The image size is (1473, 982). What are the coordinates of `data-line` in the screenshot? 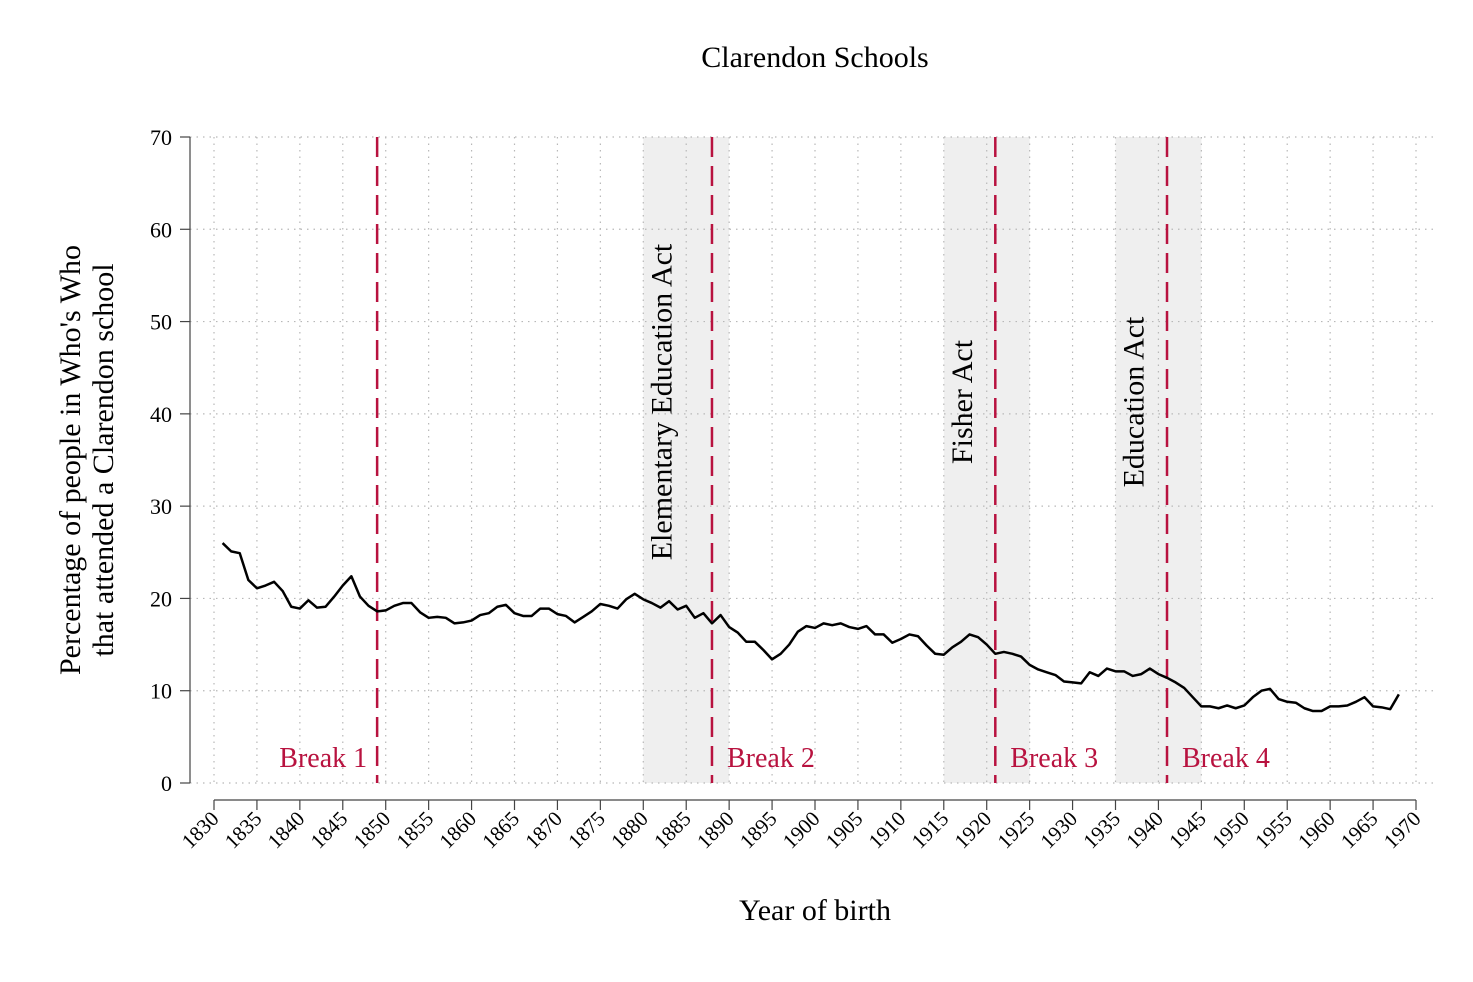 It's located at (810, 627).